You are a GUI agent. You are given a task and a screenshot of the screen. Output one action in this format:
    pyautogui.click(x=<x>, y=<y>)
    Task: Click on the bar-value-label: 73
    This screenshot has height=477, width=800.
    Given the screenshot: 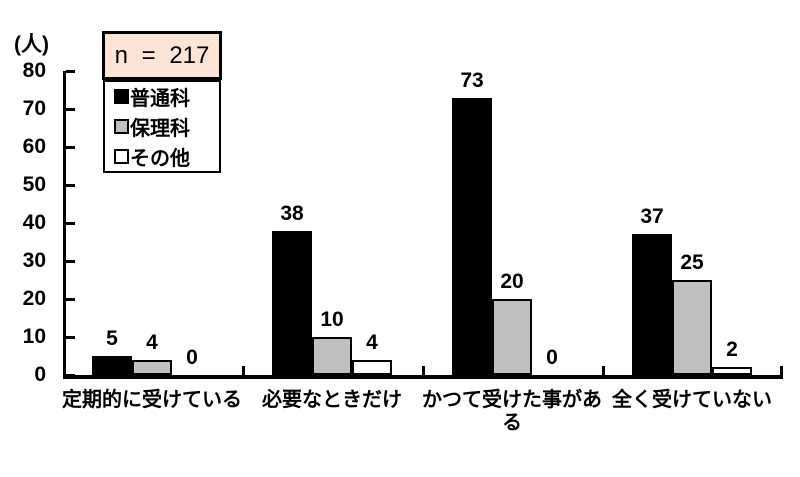 What is the action you would take?
    pyautogui.click(x=472, y=80)
    